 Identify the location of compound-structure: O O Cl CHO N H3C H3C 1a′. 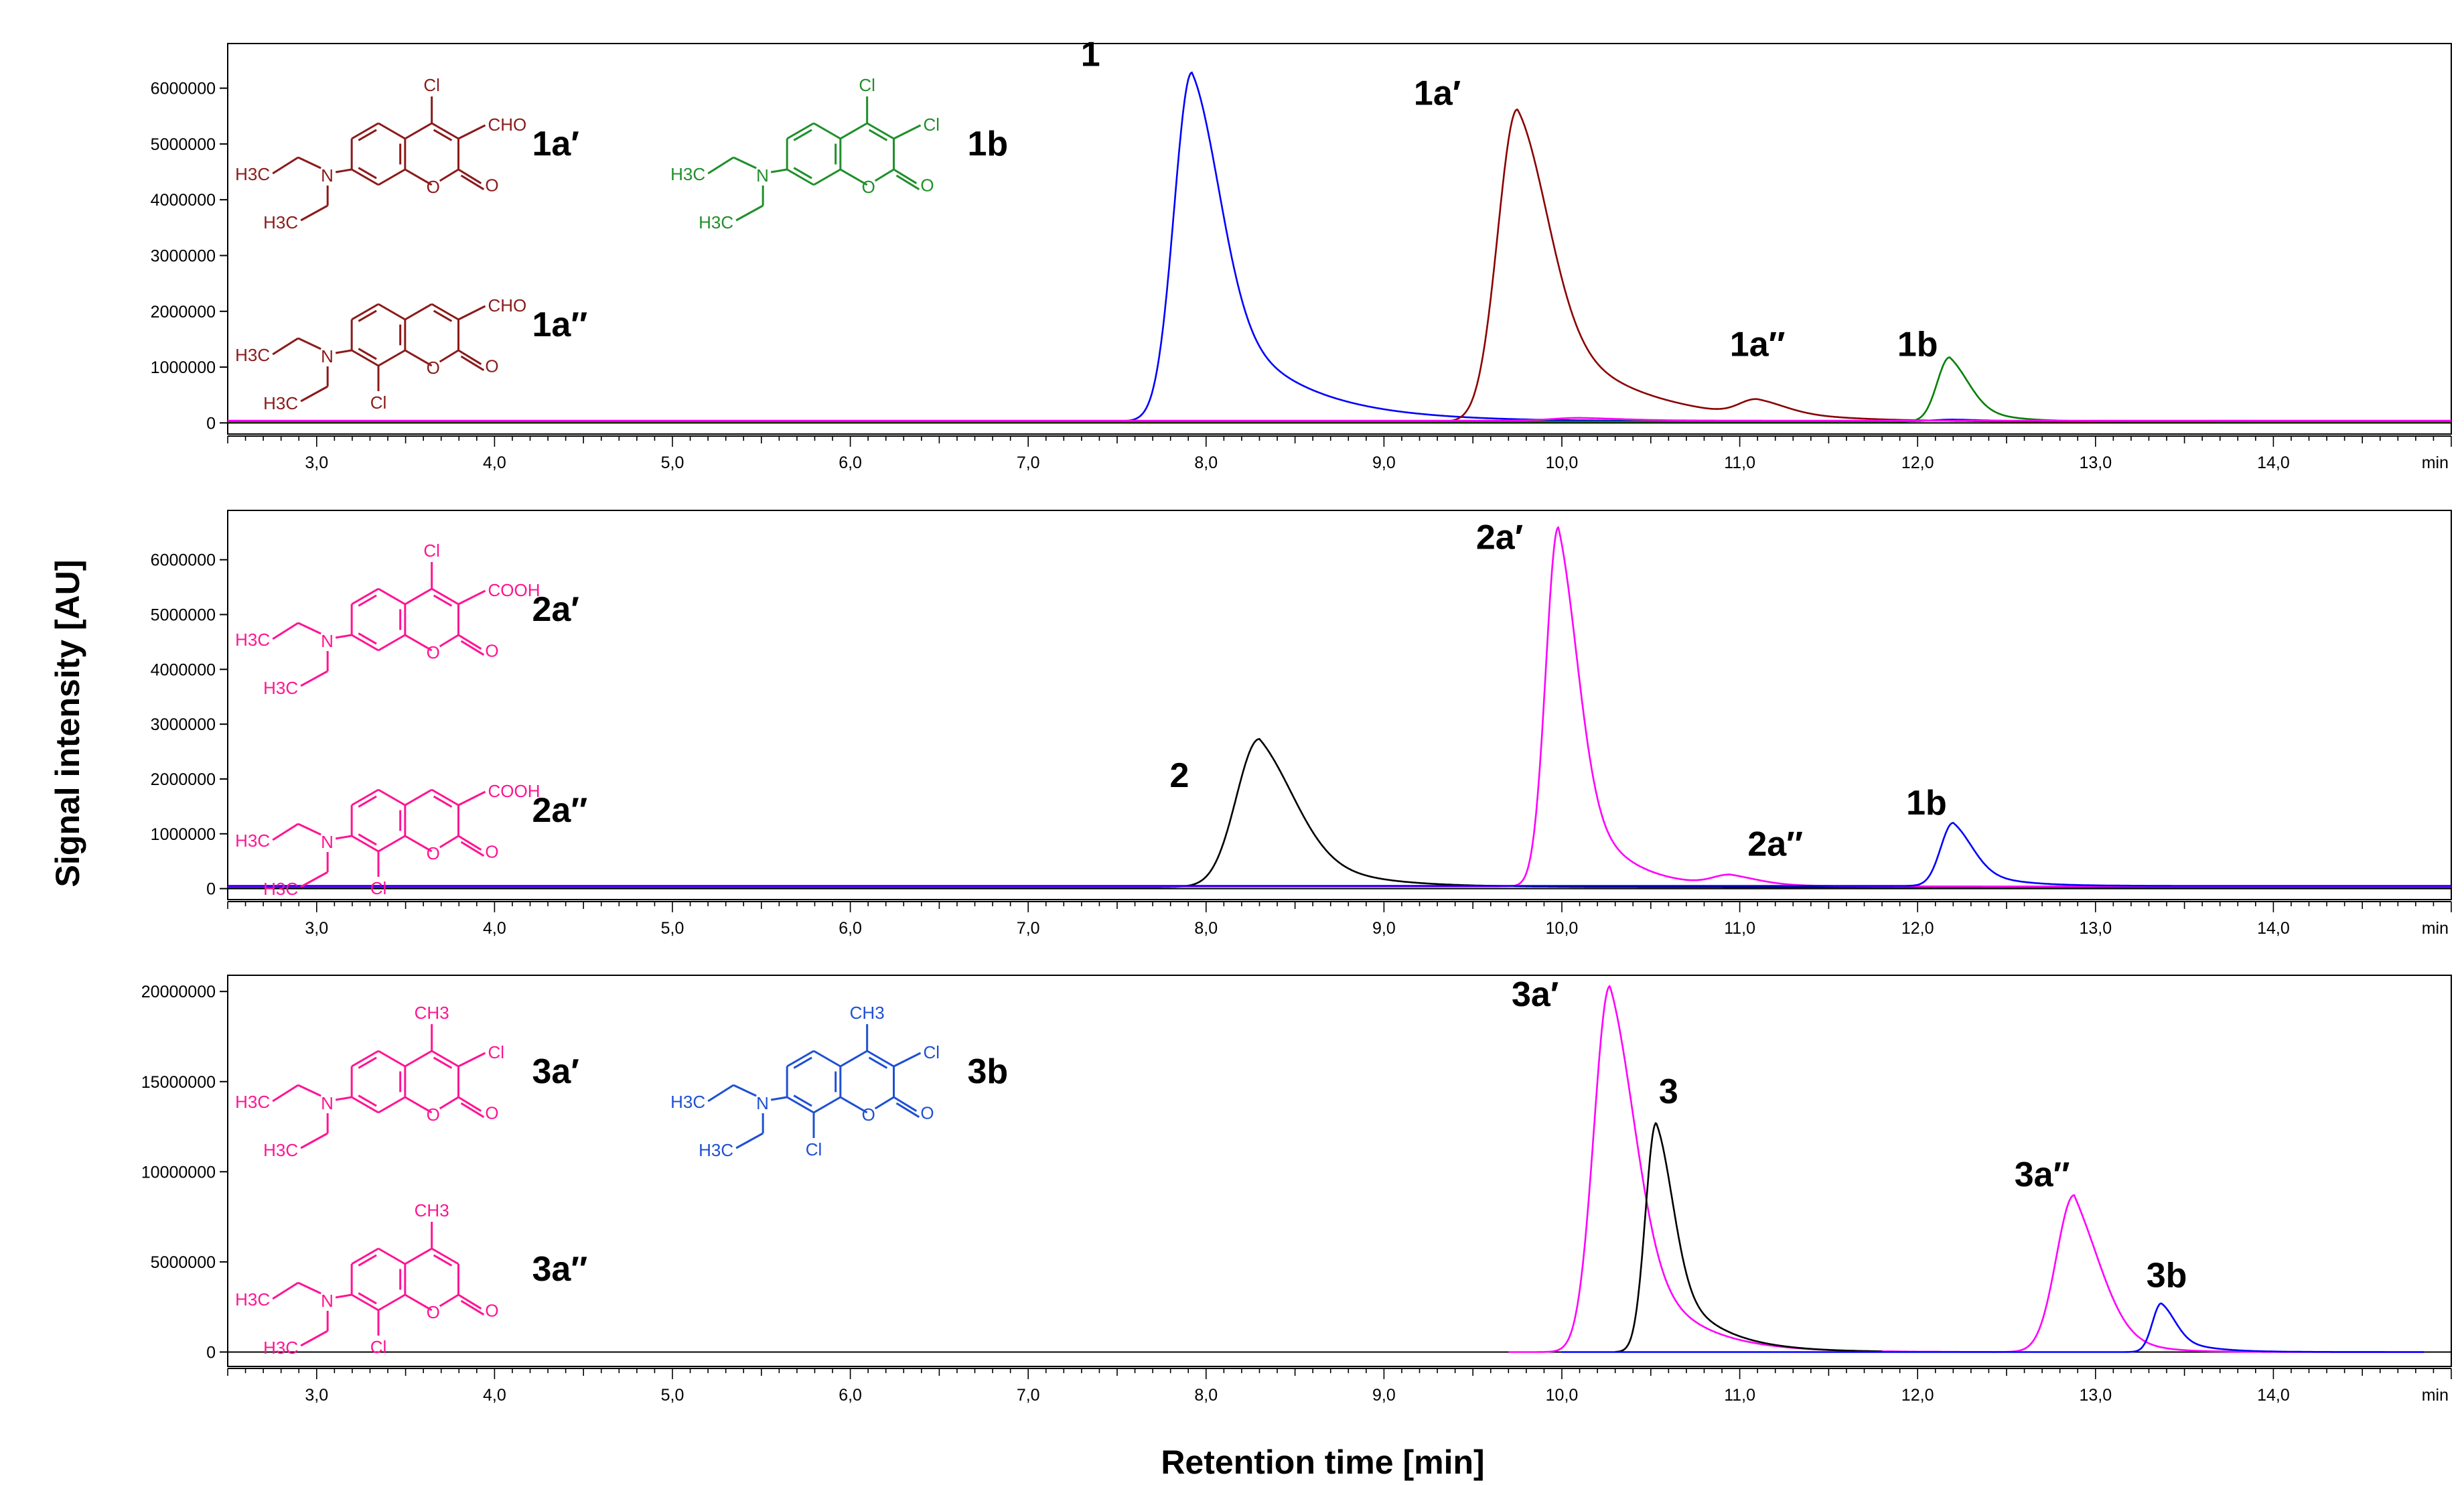
(407, 153).